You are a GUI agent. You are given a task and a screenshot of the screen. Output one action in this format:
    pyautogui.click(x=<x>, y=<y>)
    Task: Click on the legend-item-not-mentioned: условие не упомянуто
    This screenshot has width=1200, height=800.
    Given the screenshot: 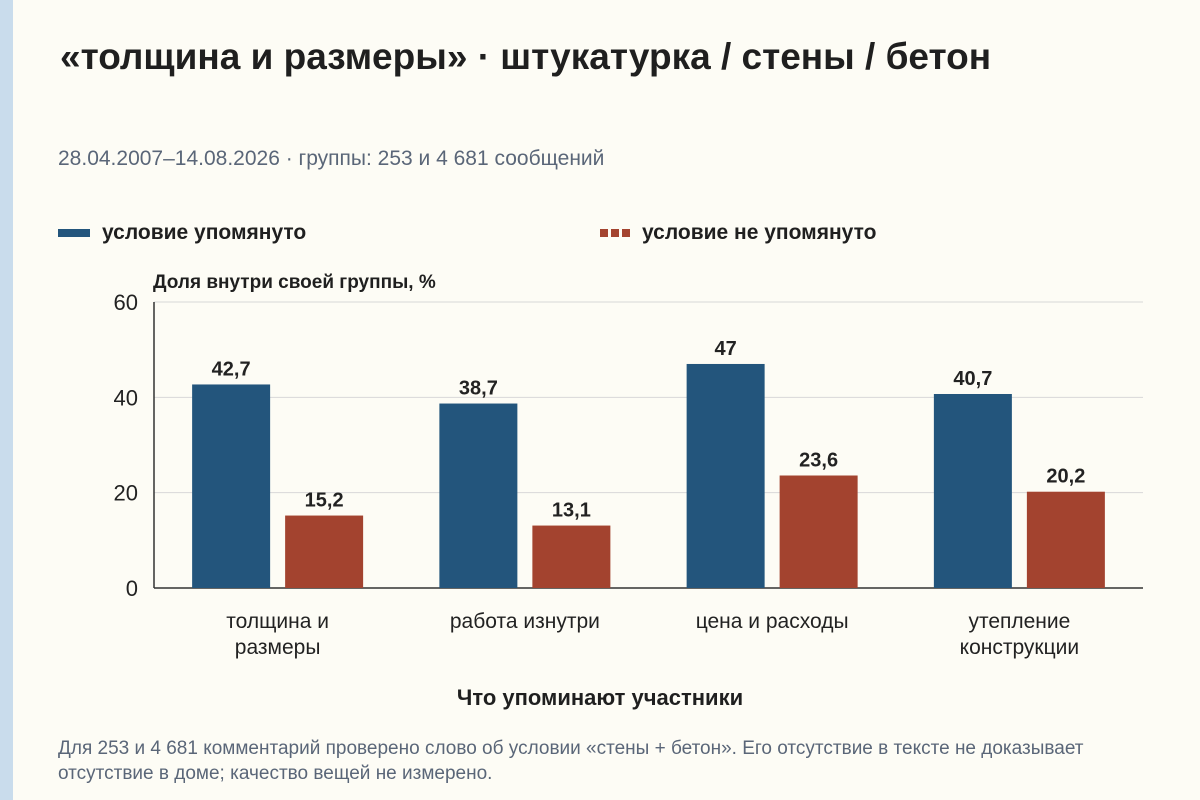 What is the action you would take?
    pyautogui.click(x=738, y=233)
    